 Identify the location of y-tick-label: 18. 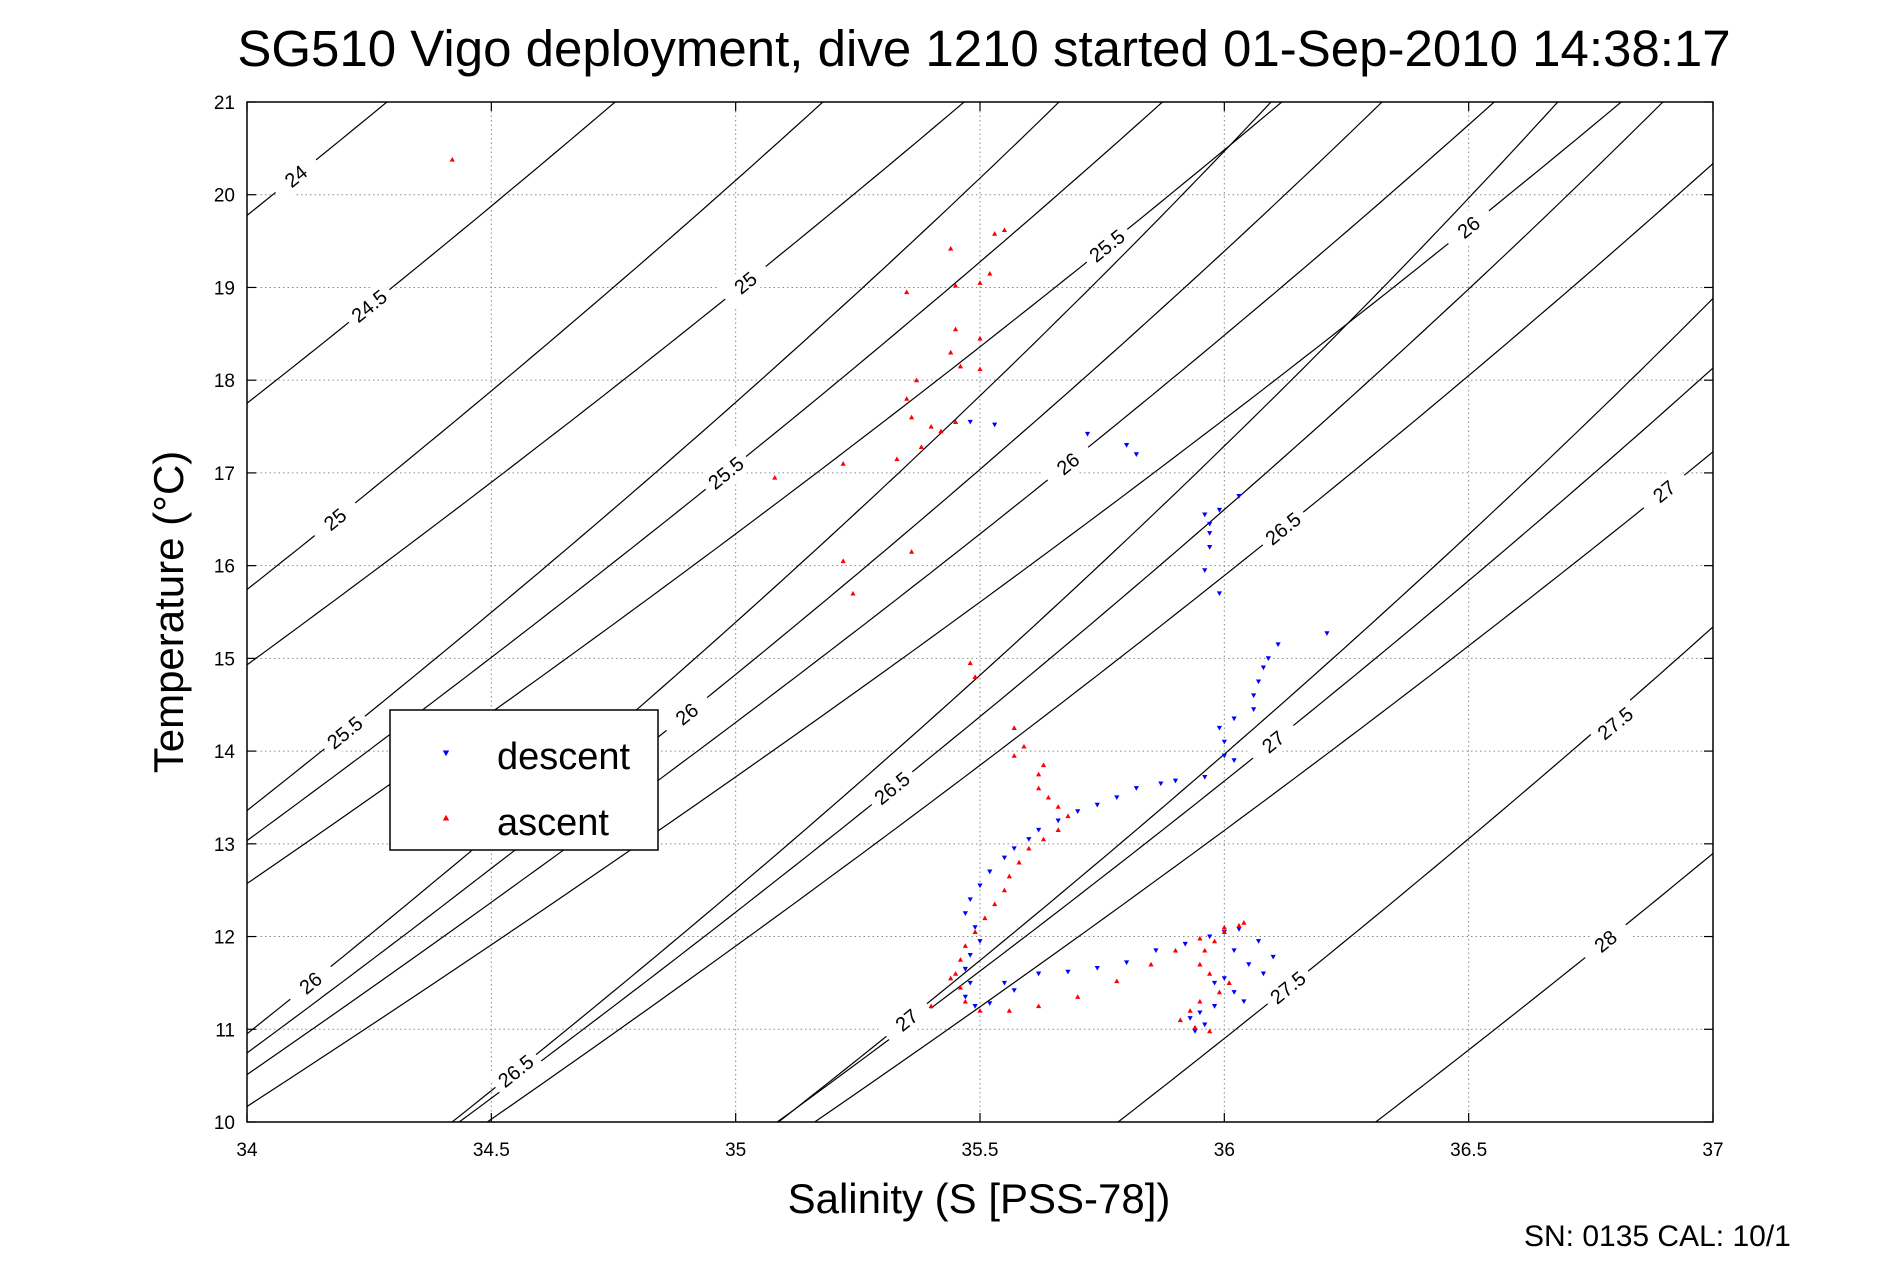
(224, 381).